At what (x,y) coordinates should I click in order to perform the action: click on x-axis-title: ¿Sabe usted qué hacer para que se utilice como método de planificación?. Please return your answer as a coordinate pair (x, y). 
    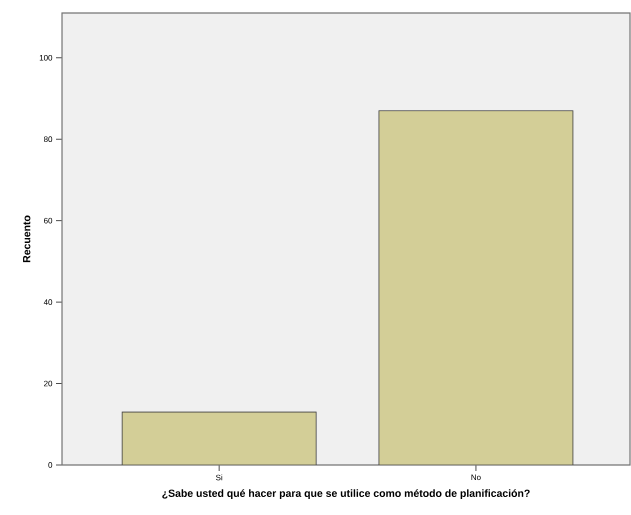
    Looking at the image, I should click on (346, 494).